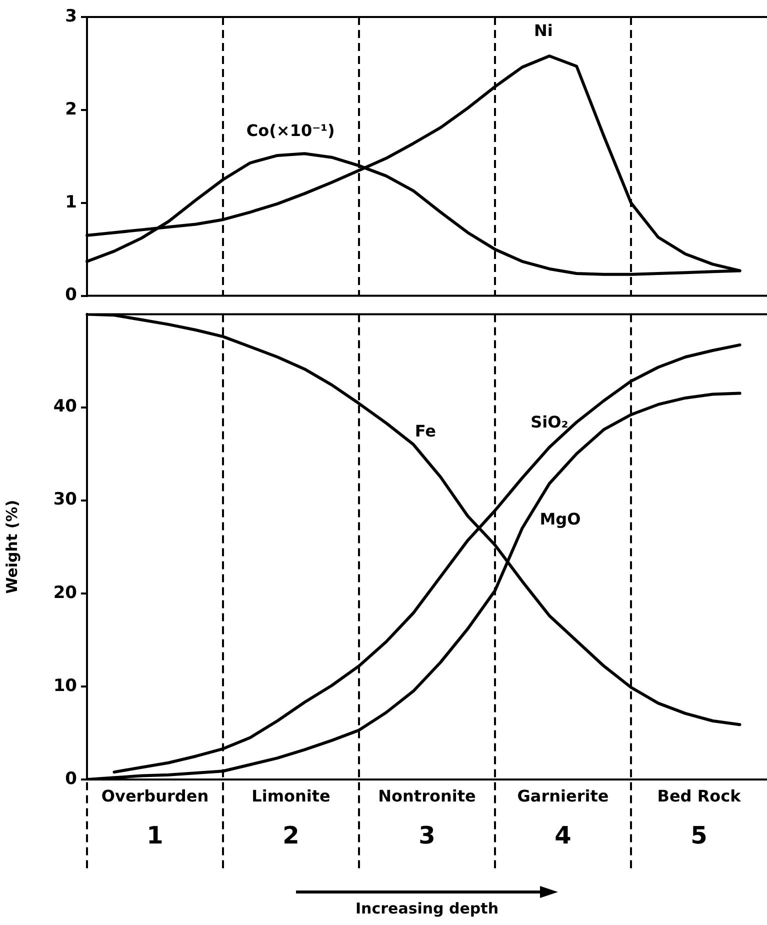 The width and height of the screenshot is (767, 925). What do you see at coordinates (427, 836) in the screenshot?
I see `text: 3` at bounding box center [427, 836].